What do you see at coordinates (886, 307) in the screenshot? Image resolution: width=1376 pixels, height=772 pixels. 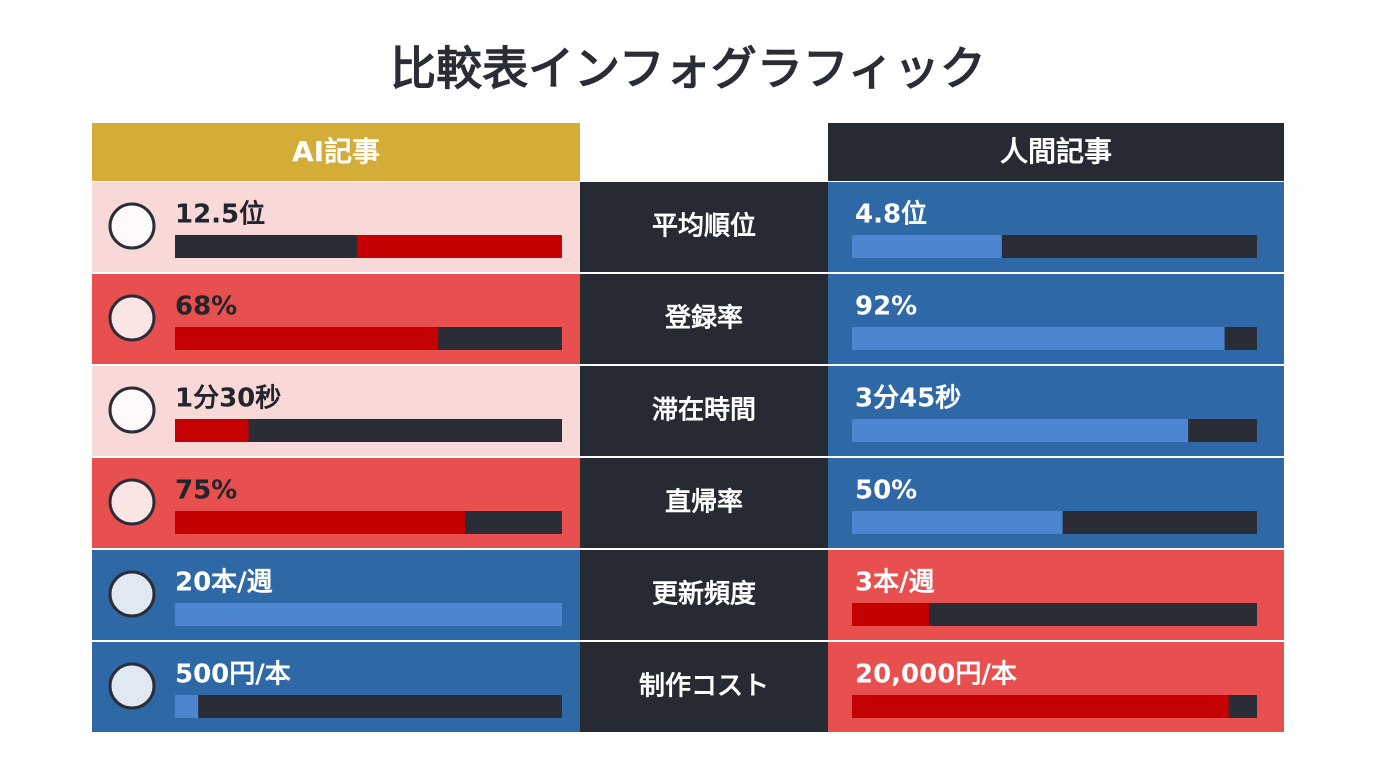 I see `right-value-label: 92%` at bounding box center [886, 307].